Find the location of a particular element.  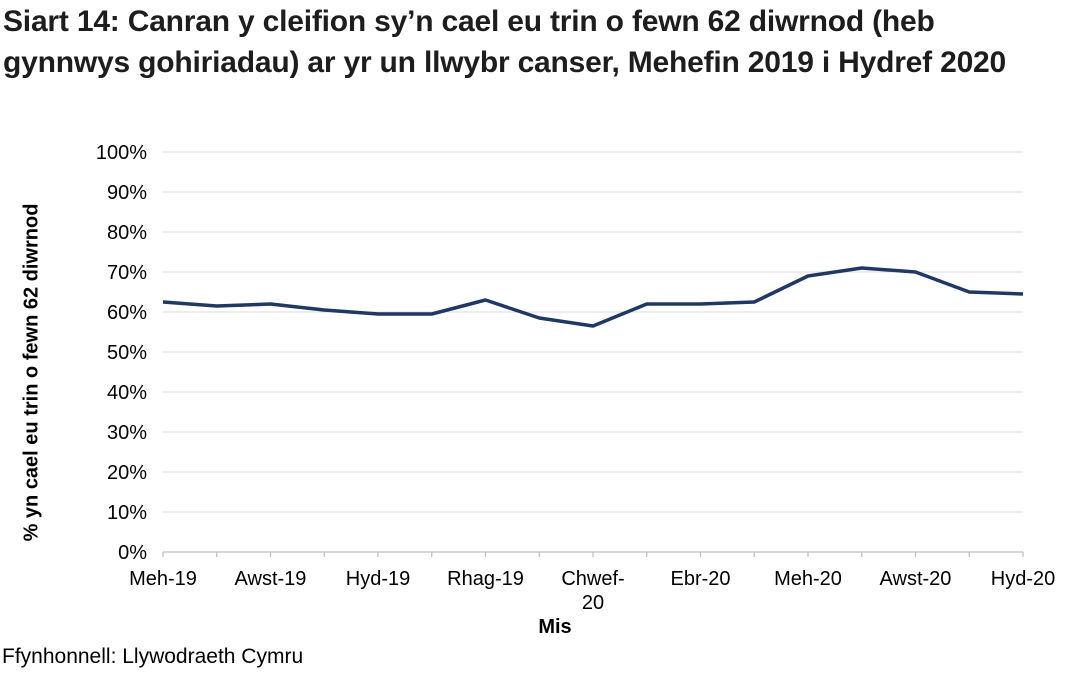

x-tick-label: Hyd-20 is located at coordinates (1023, 579).